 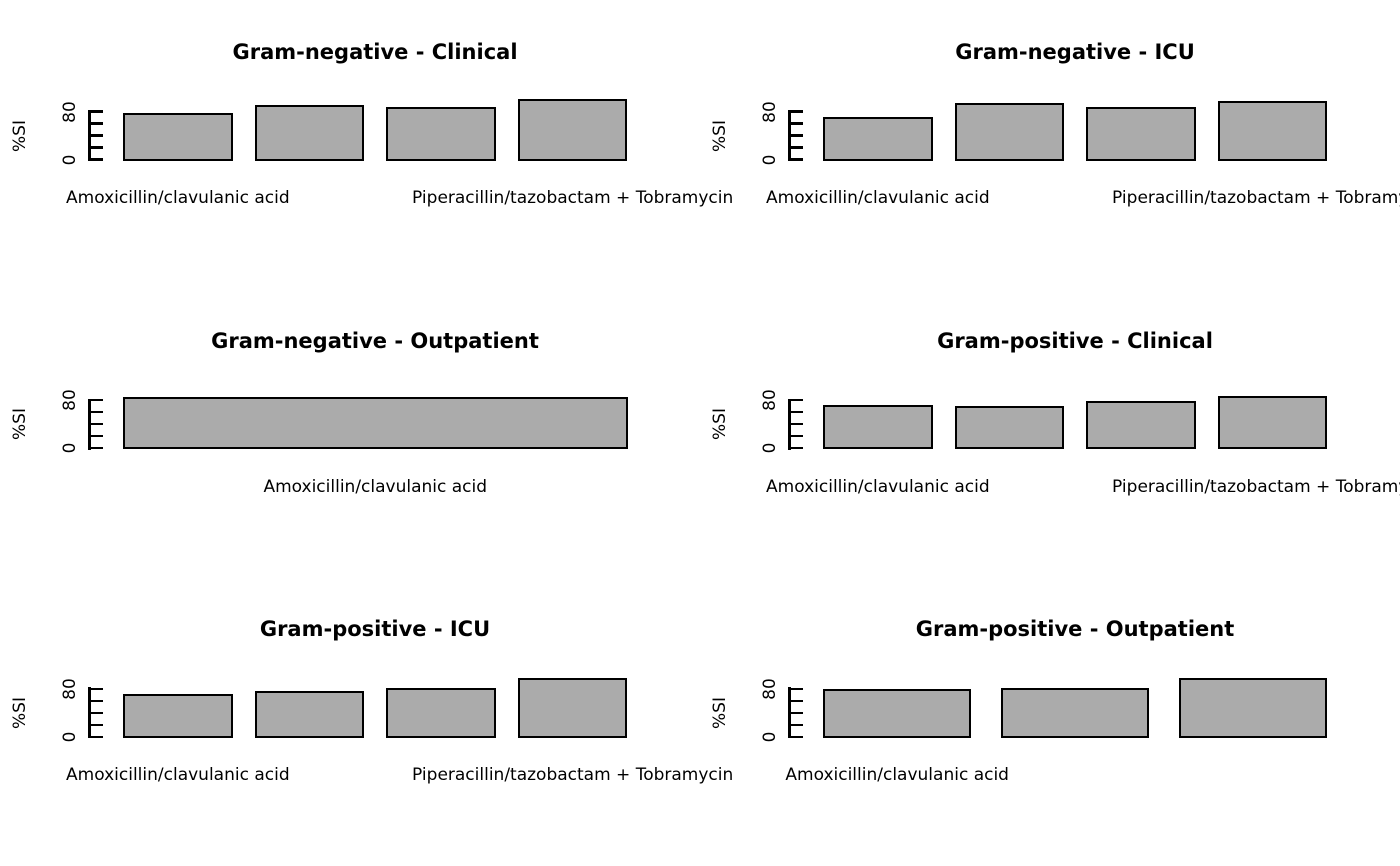 I want to click on panel-title: Gram-negative - Outpatient, so click(x=375, y=340).